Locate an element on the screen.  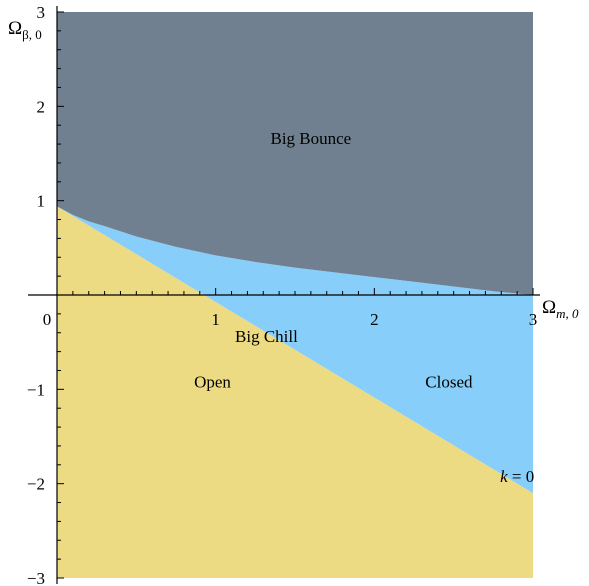
y-tick-label: 3 is located at coordinates (41, 12).